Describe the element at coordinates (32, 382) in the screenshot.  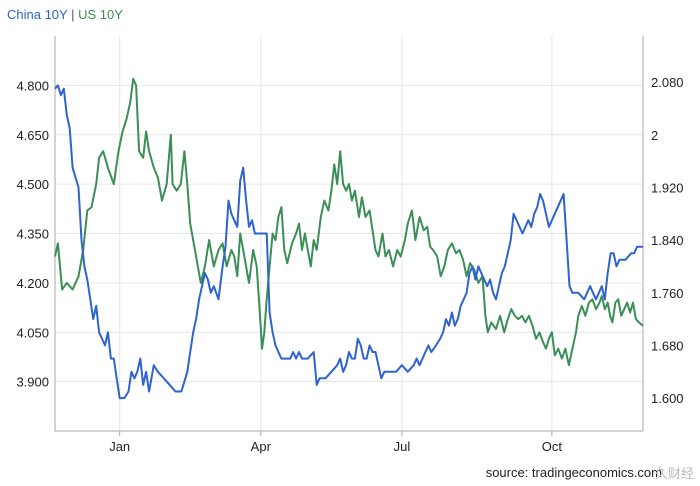
I see `left-tick-label: 3.900` at that location.